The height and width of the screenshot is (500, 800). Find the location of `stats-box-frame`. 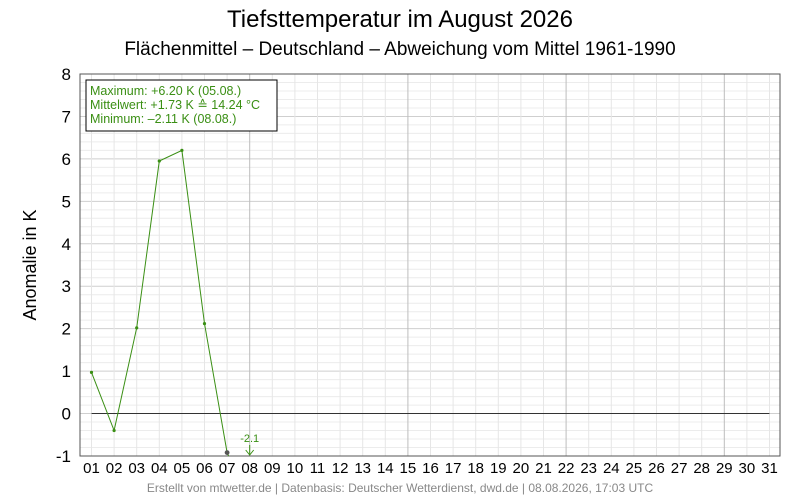

stats-box-frame is located at coordinates (181, 105).